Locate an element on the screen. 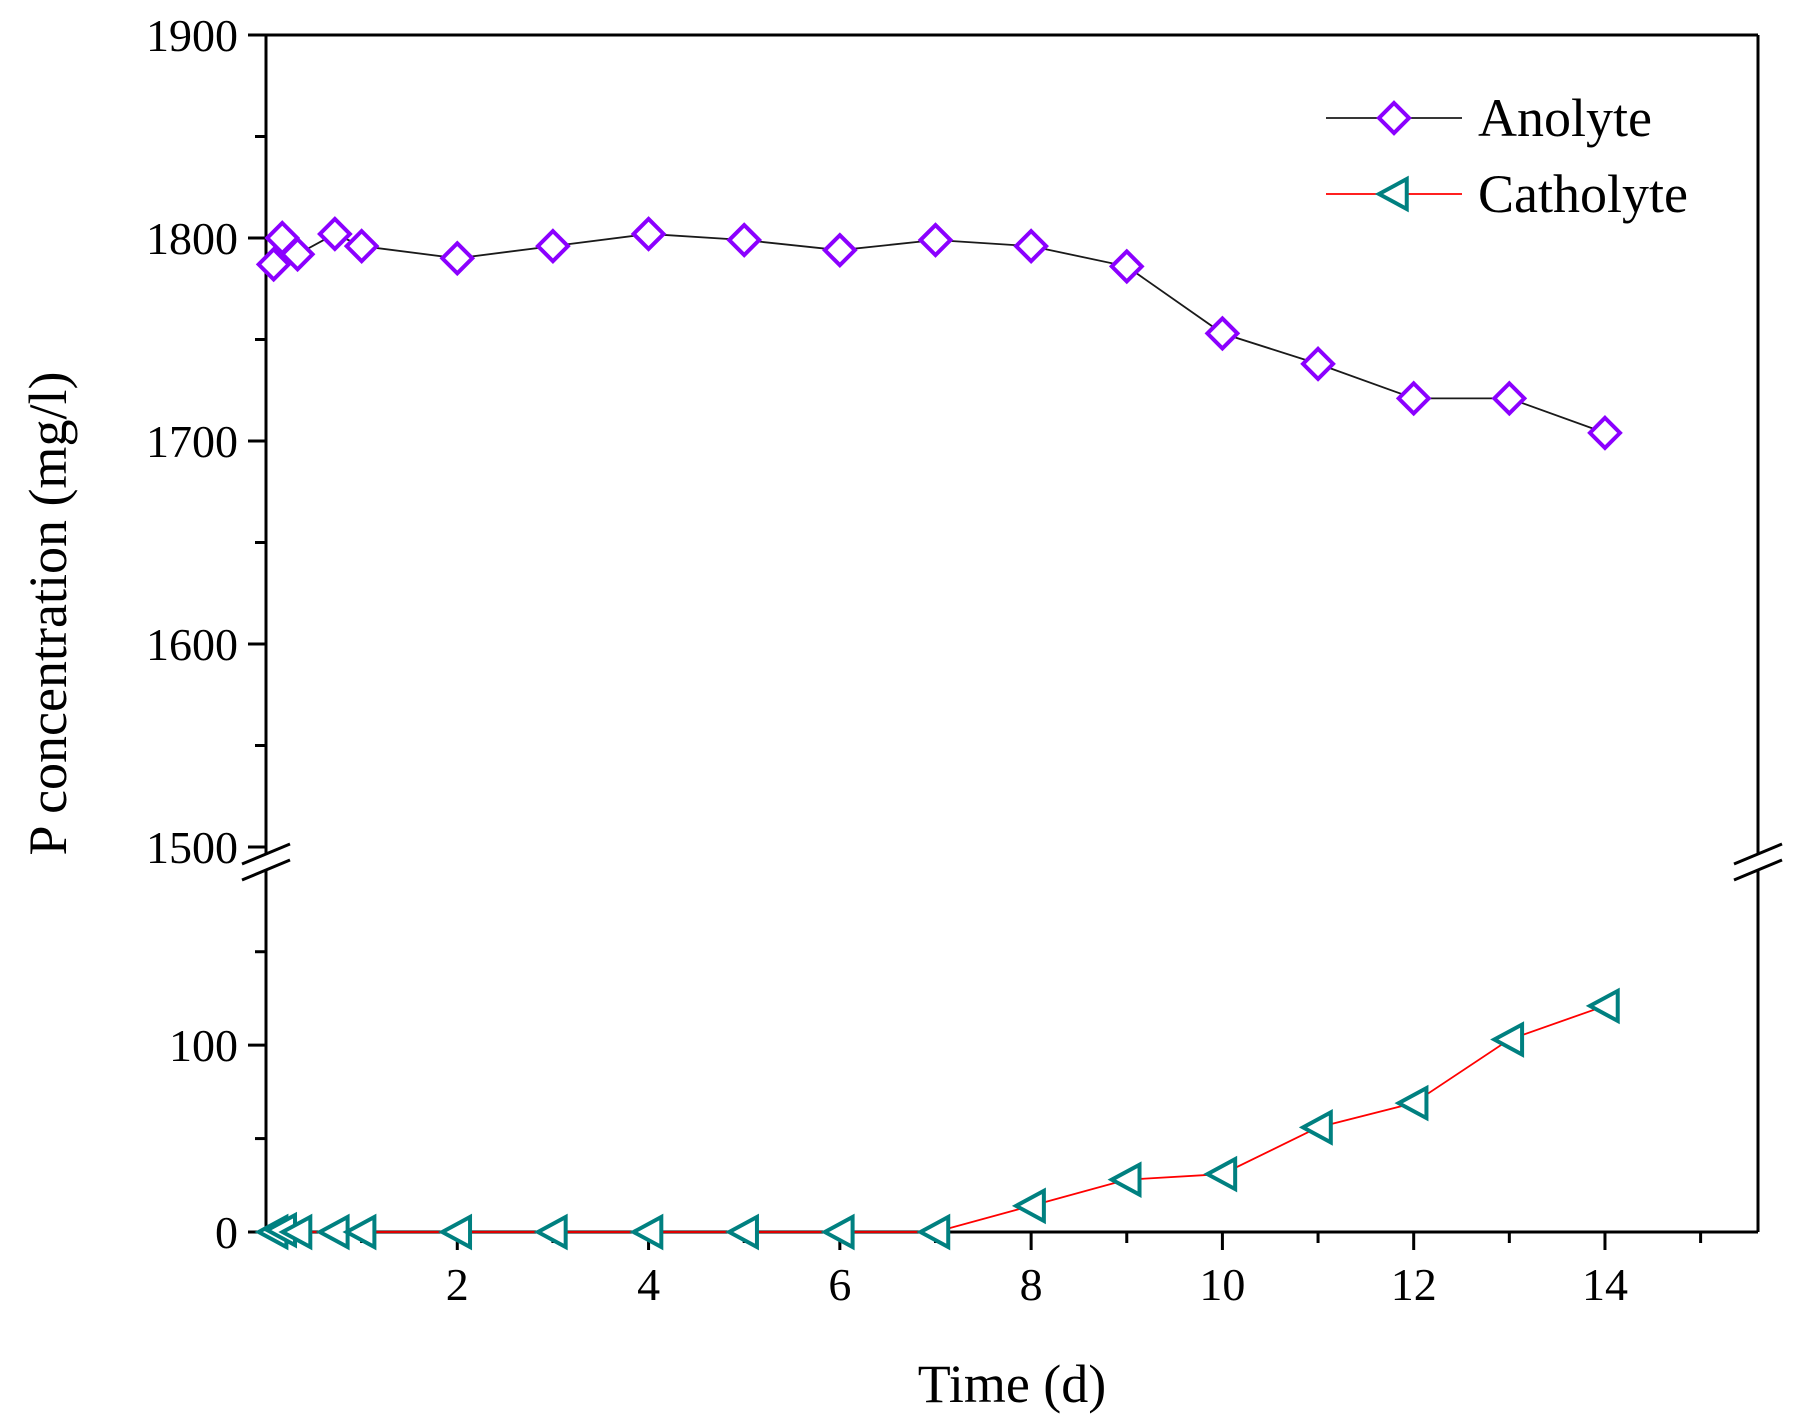  legend: Anolyte Catholyte is located at coordinates (1507, 156).